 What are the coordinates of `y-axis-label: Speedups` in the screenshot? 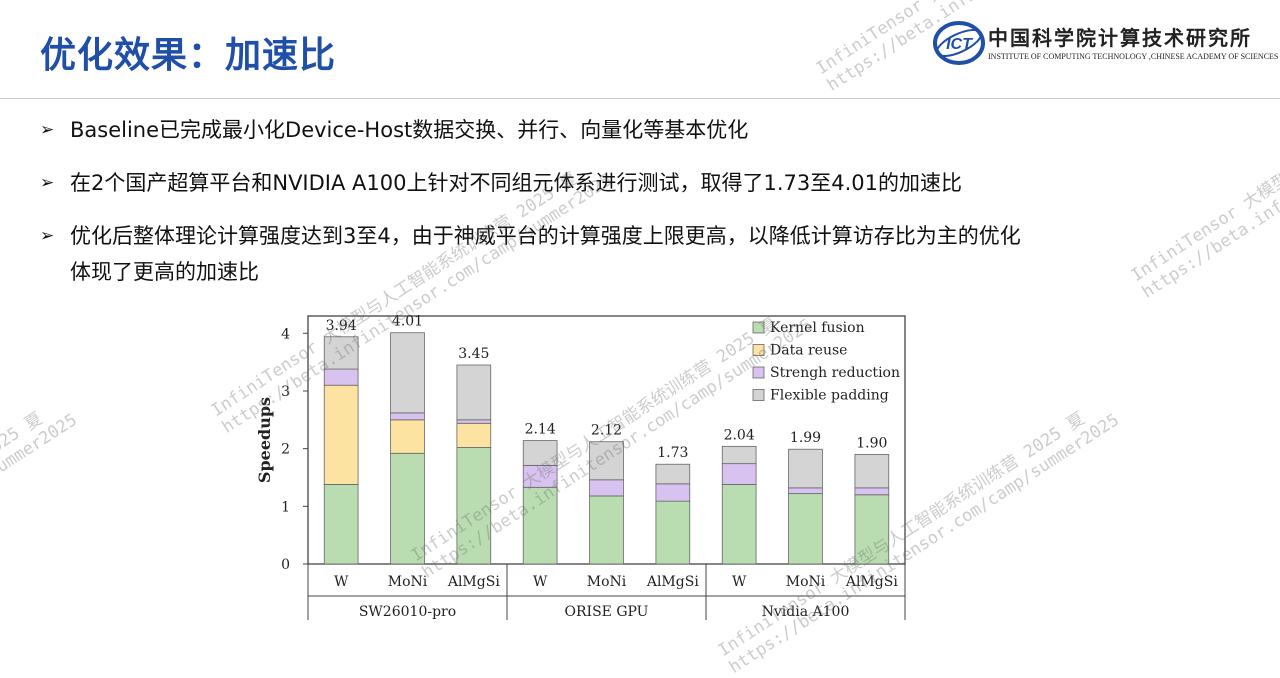 It's located at (264, 440).